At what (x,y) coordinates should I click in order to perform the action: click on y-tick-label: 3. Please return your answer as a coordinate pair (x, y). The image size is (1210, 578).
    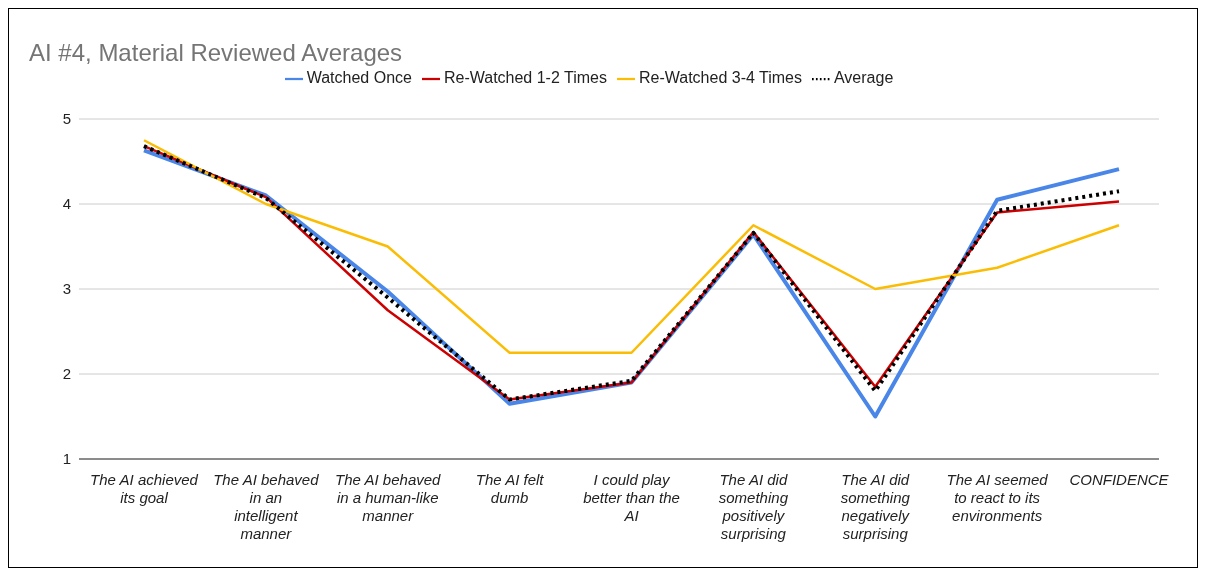
    Looking at the image, I should click on (66, 289).